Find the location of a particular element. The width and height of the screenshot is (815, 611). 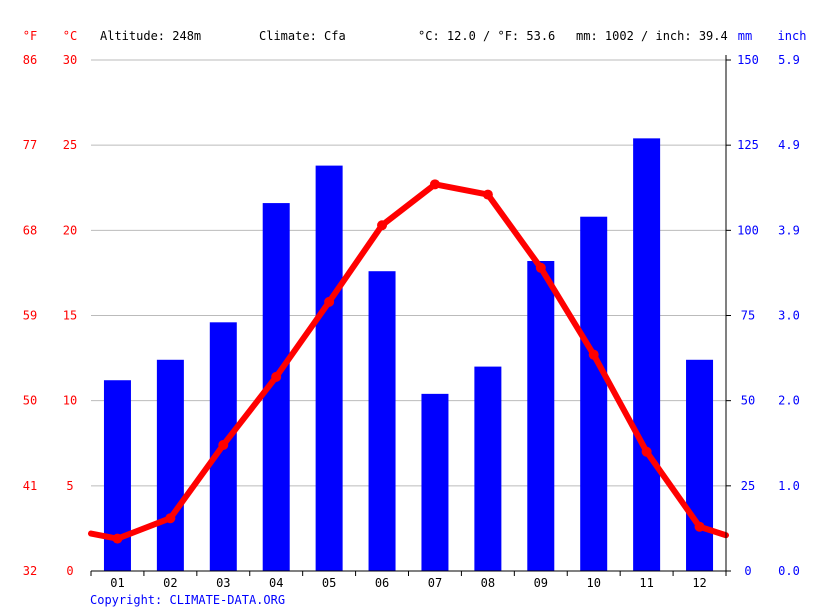

annual-precipitation-label: mm: 1002 / inch: 39.4 is located at coordinates (652, 36).